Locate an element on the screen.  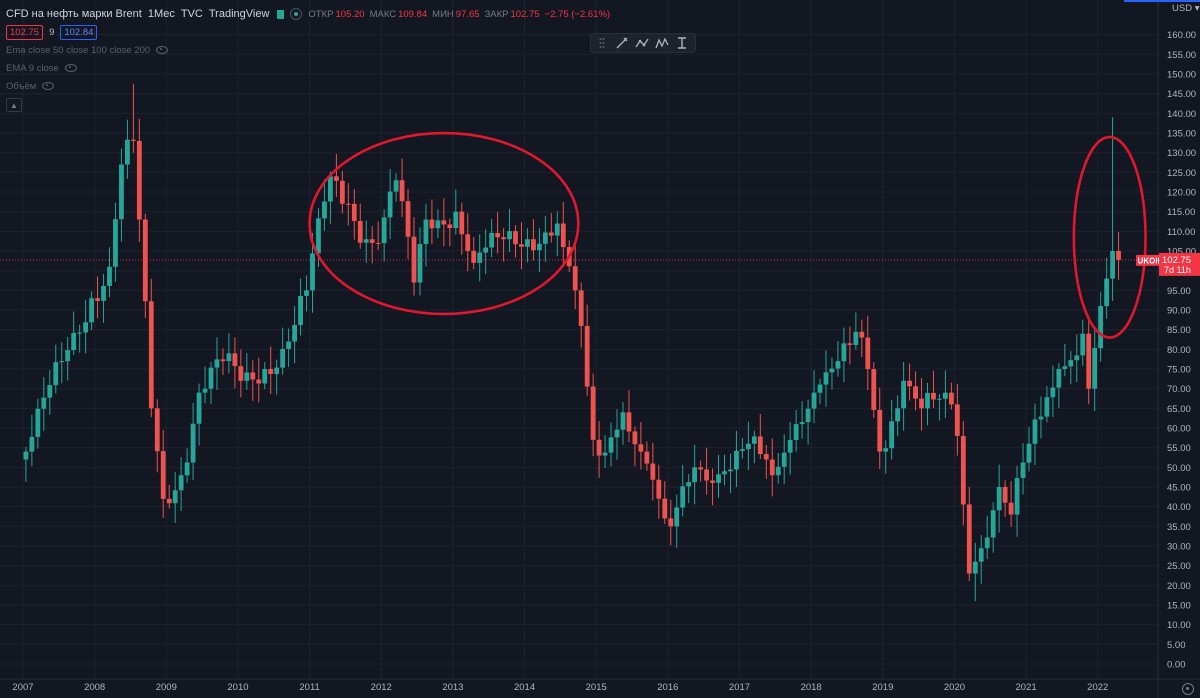
path-icon is located at coordinates (642, 43).